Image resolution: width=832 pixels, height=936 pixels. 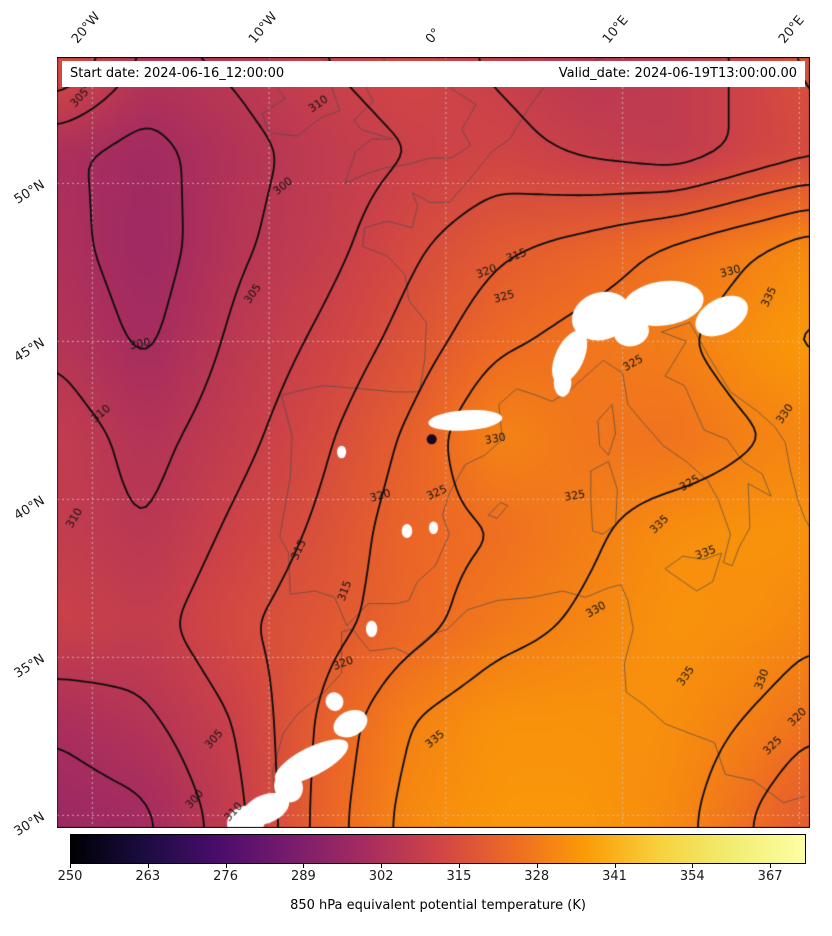 What do you see at coordinates (770, 876) in the screenshot?
I see `colorbar-tick-label: 367` at bounding box center [770, 876].